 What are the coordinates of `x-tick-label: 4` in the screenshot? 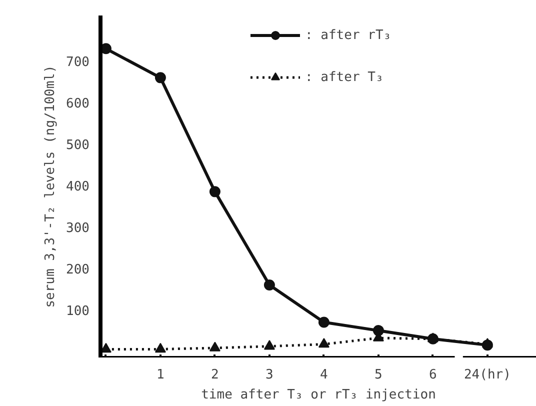 It's located at (324, 375).